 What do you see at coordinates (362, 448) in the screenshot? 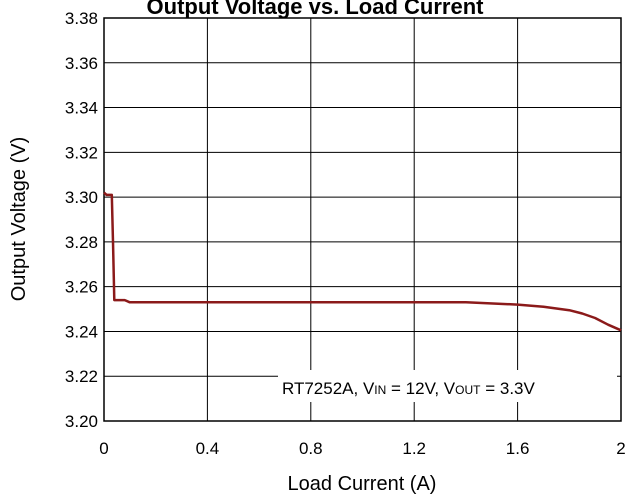
I see `x-tick-labels: 0 0.4 0.8 1.2 1.6 2` at bounding box center [362, 448].